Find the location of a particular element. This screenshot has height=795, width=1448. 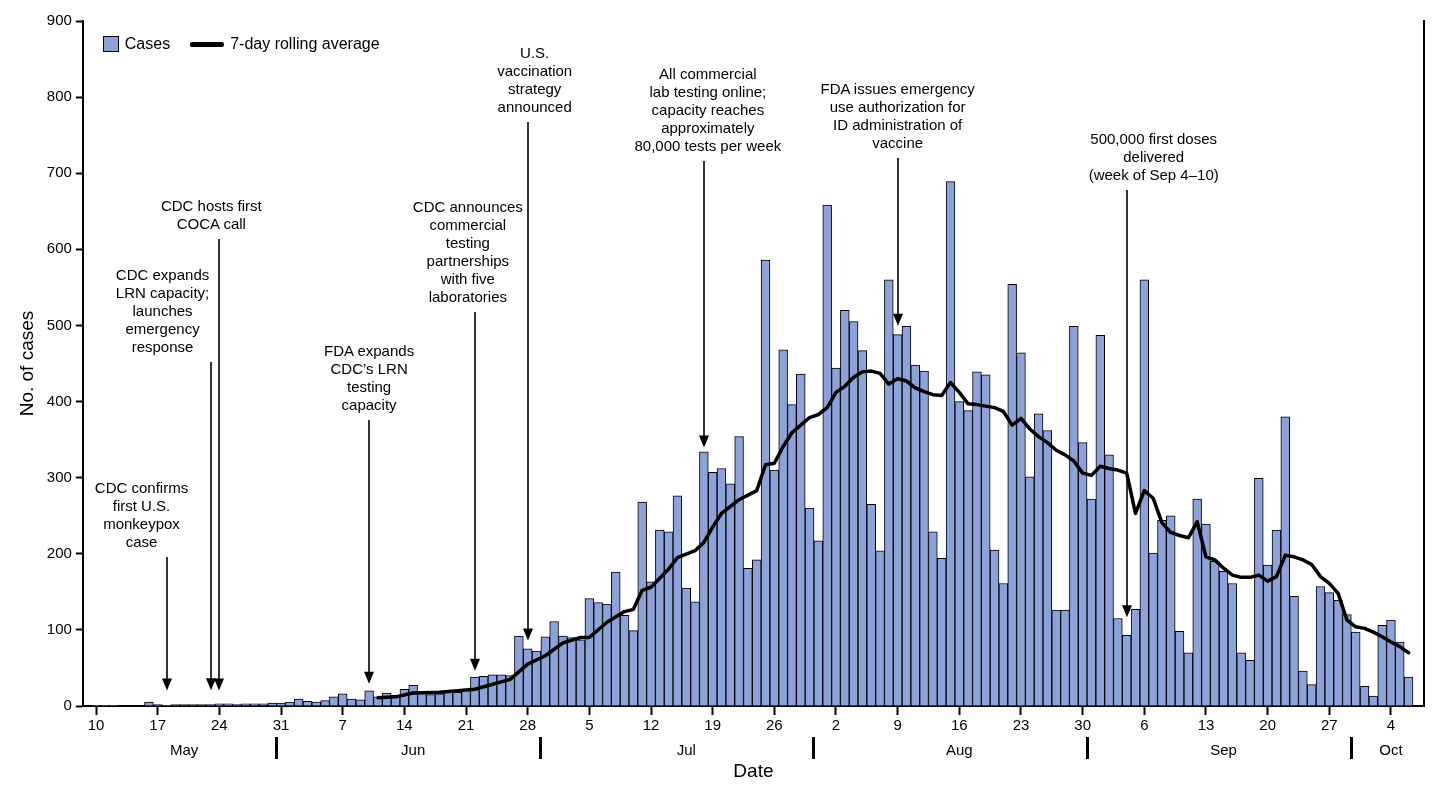

legend-label: Cases is located at coordinates (147, 44).